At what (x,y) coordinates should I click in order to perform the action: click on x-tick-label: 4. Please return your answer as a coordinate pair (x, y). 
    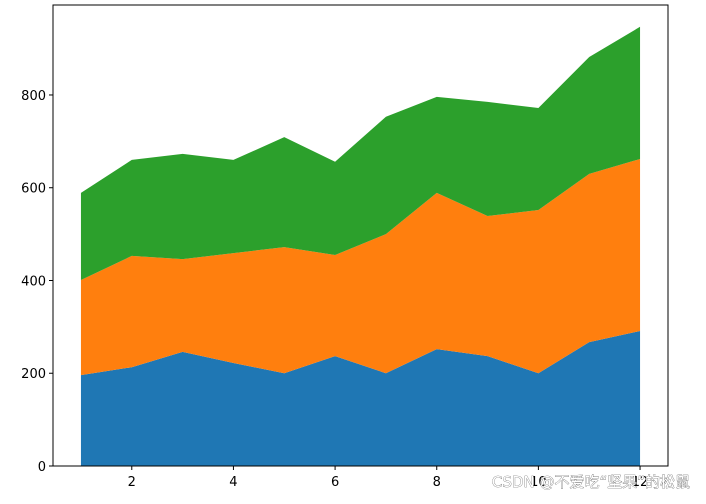
    Looking at the image, I should click on (233, 482).